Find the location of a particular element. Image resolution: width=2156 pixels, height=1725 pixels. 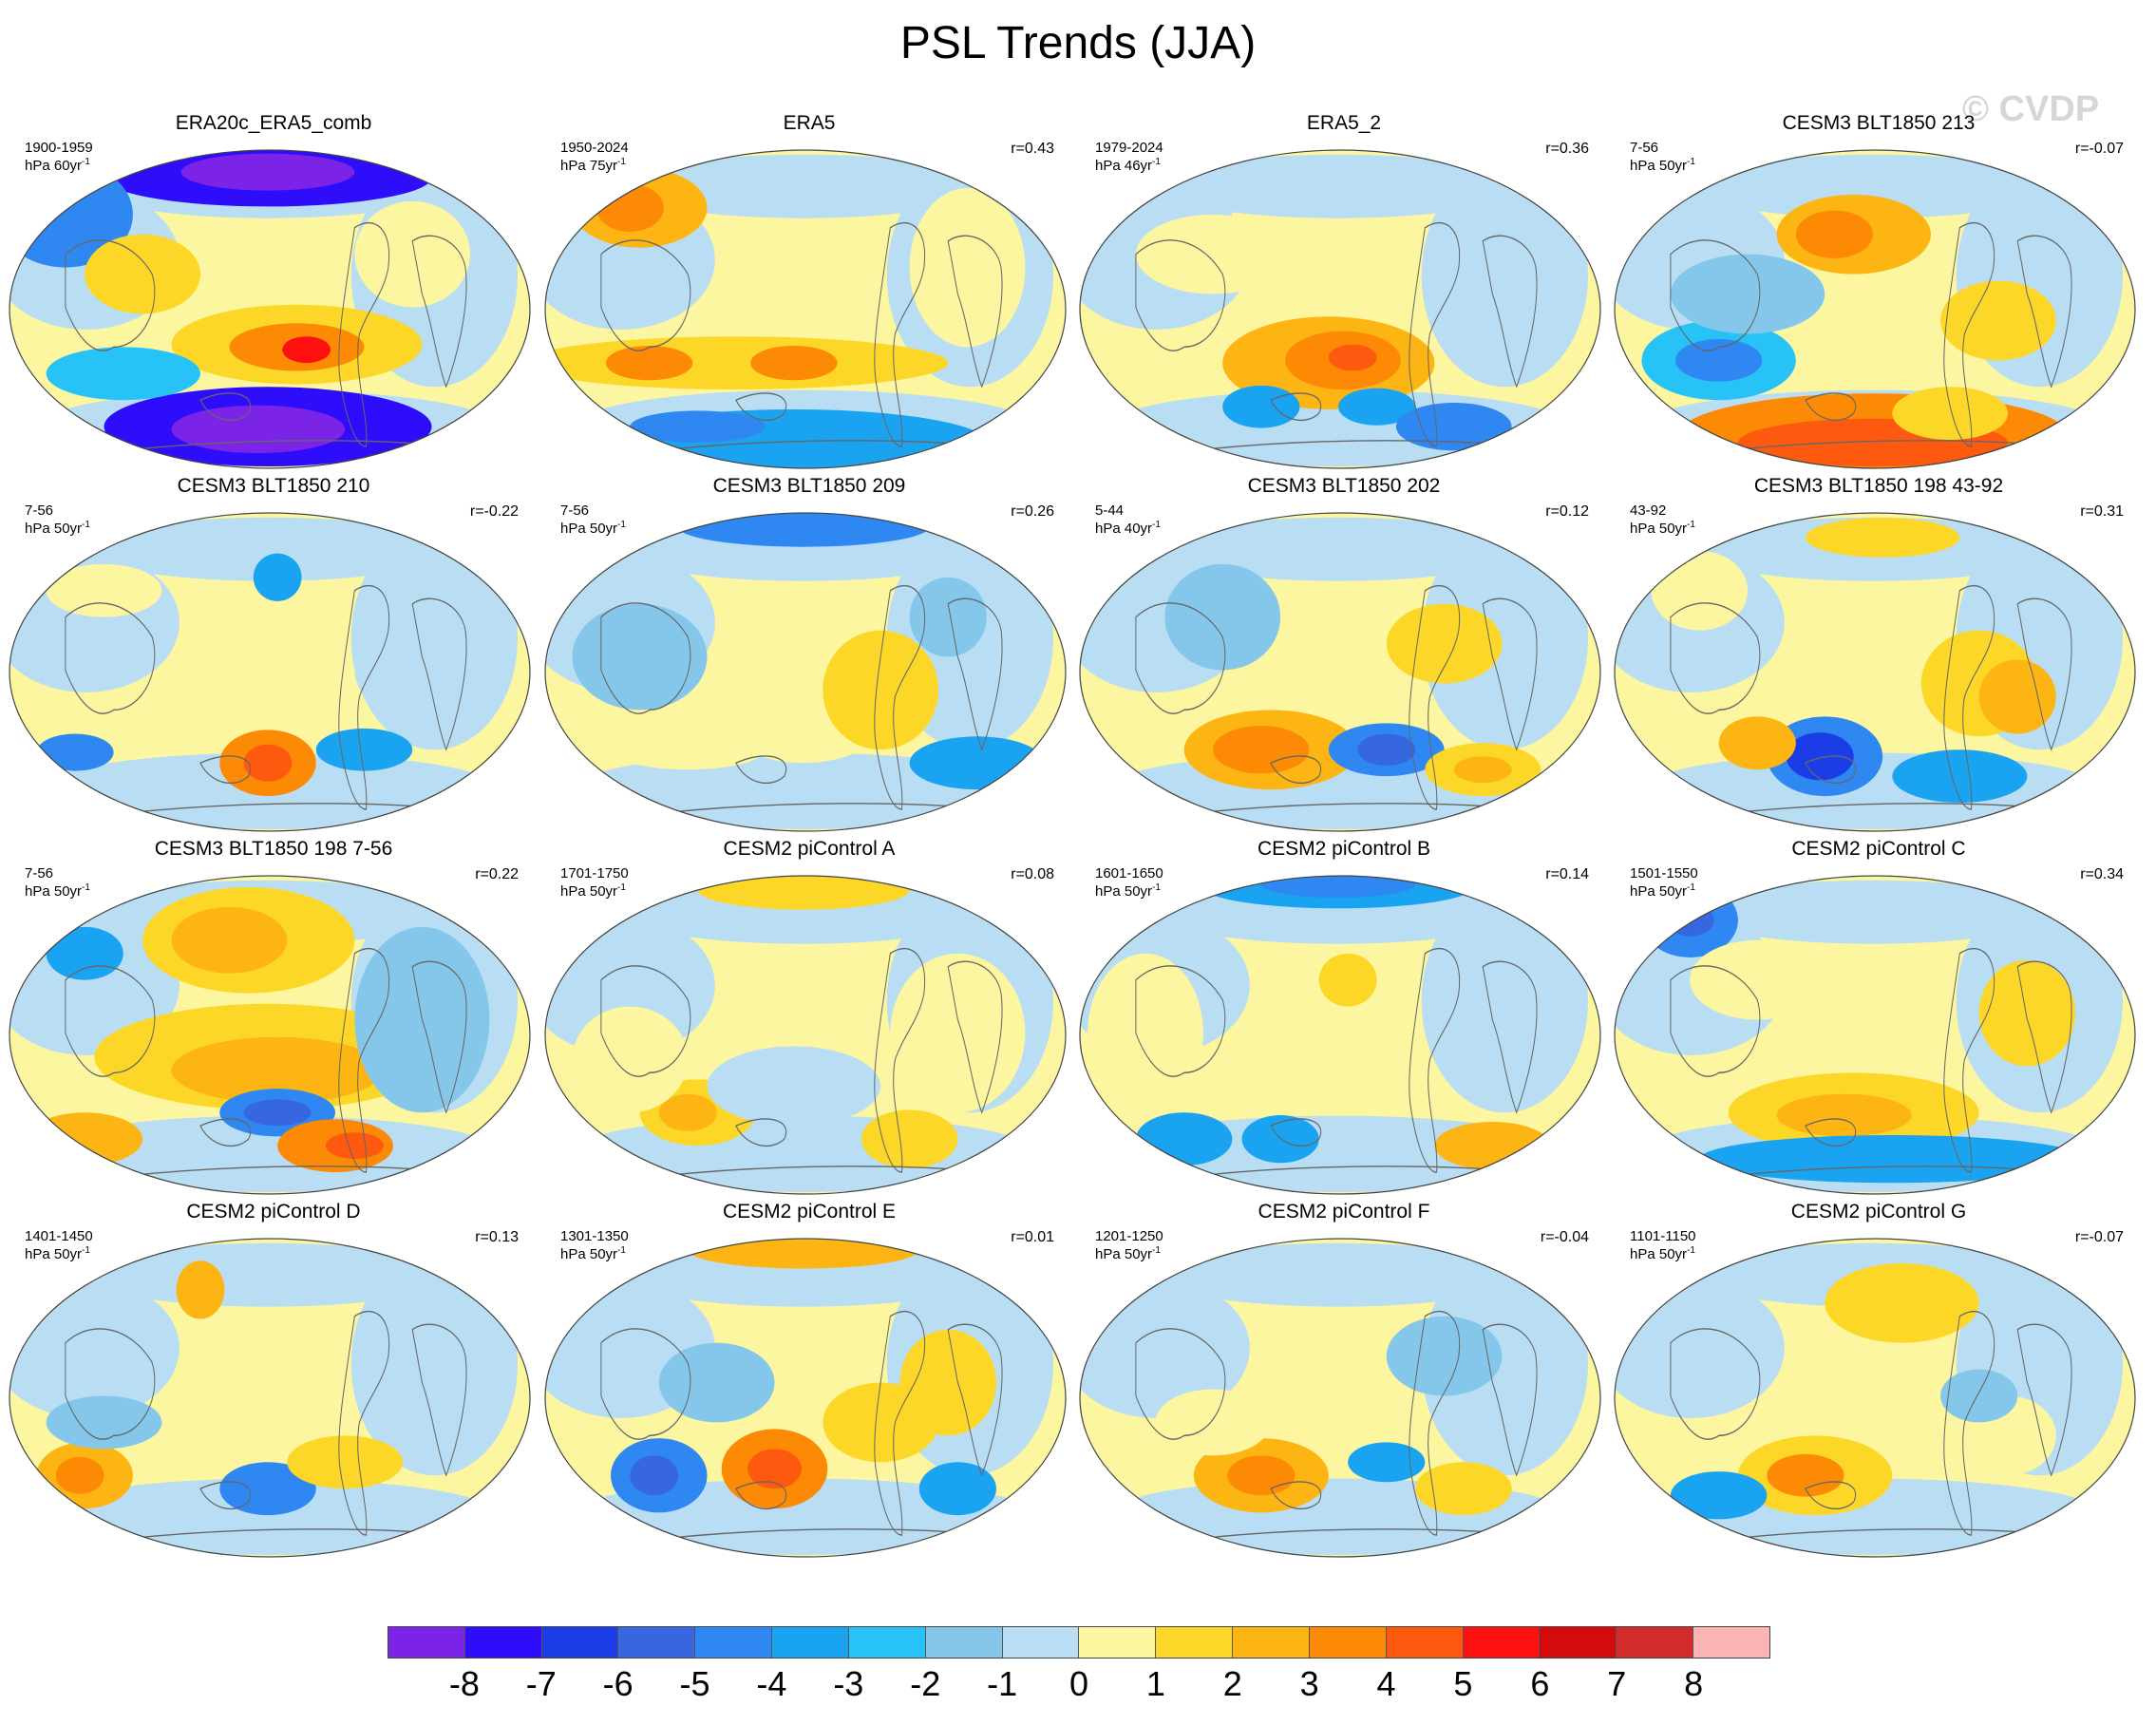

colorbar-tick-label: -2 is located at coordinates (925, 1684).